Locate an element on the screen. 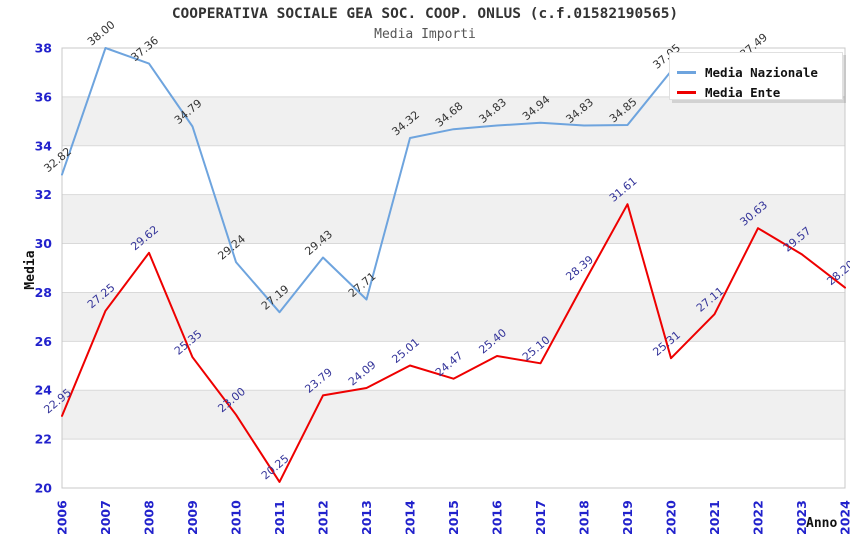  y-tick-label: 28 is located at coordinates (43, 292).